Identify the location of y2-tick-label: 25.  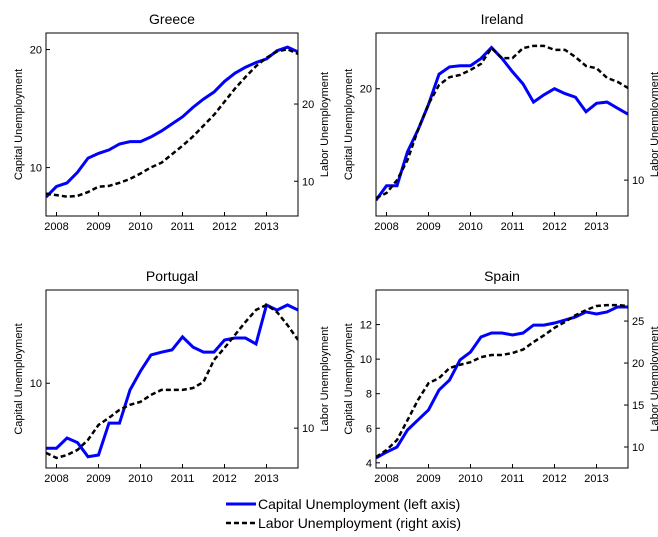
(638, 322).